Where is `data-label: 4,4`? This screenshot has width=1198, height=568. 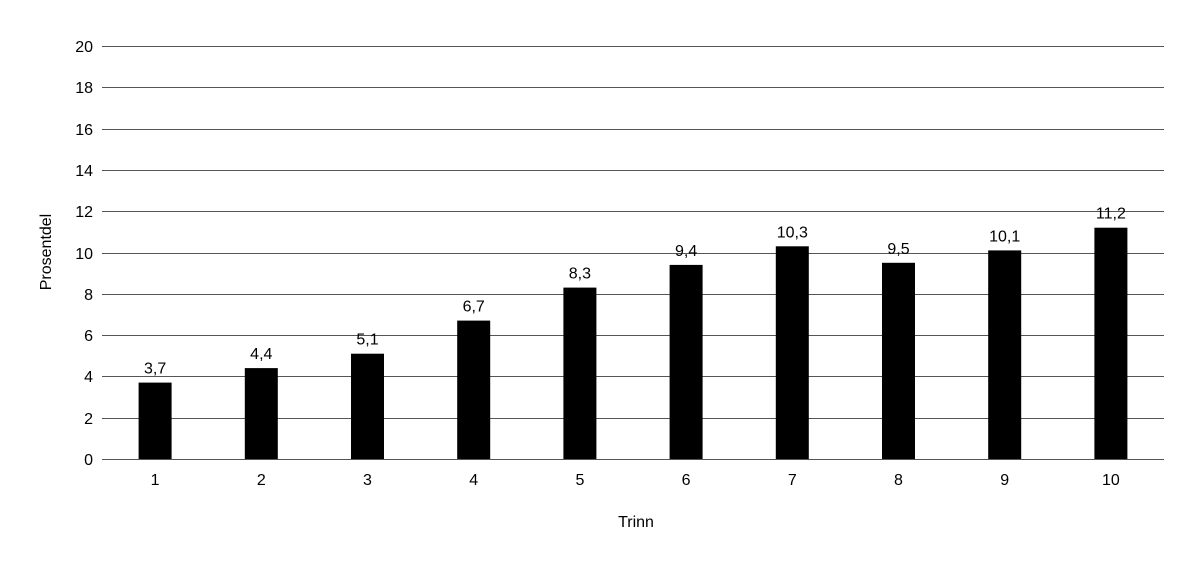
data-label: 4,4 is located at coordinates (261, 354).